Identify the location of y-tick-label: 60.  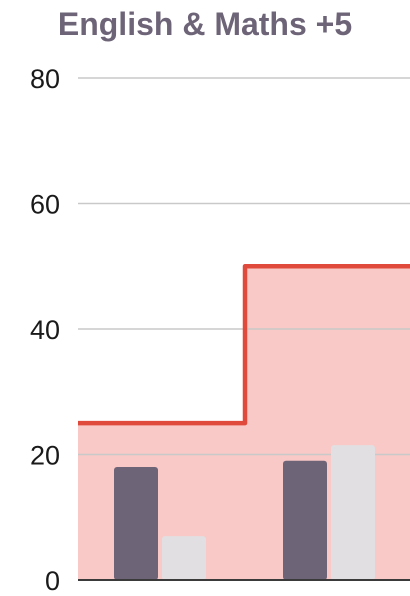
(45, 205).